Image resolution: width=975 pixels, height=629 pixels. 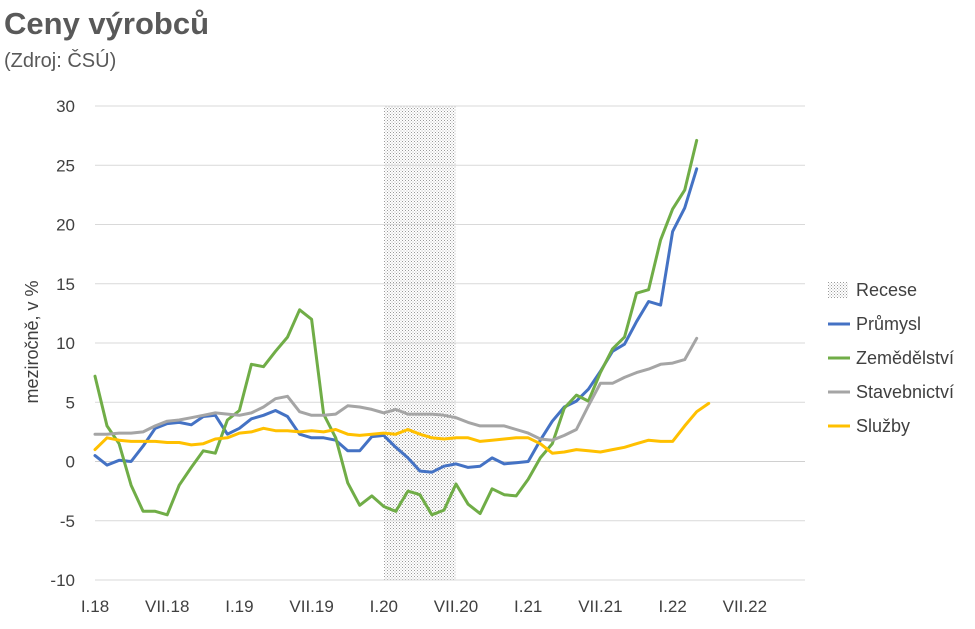 What do you see at coordinates (311, 606) in the screenshot?
I see `x-tick-label: VII.19` at bounding box center [311, 606].